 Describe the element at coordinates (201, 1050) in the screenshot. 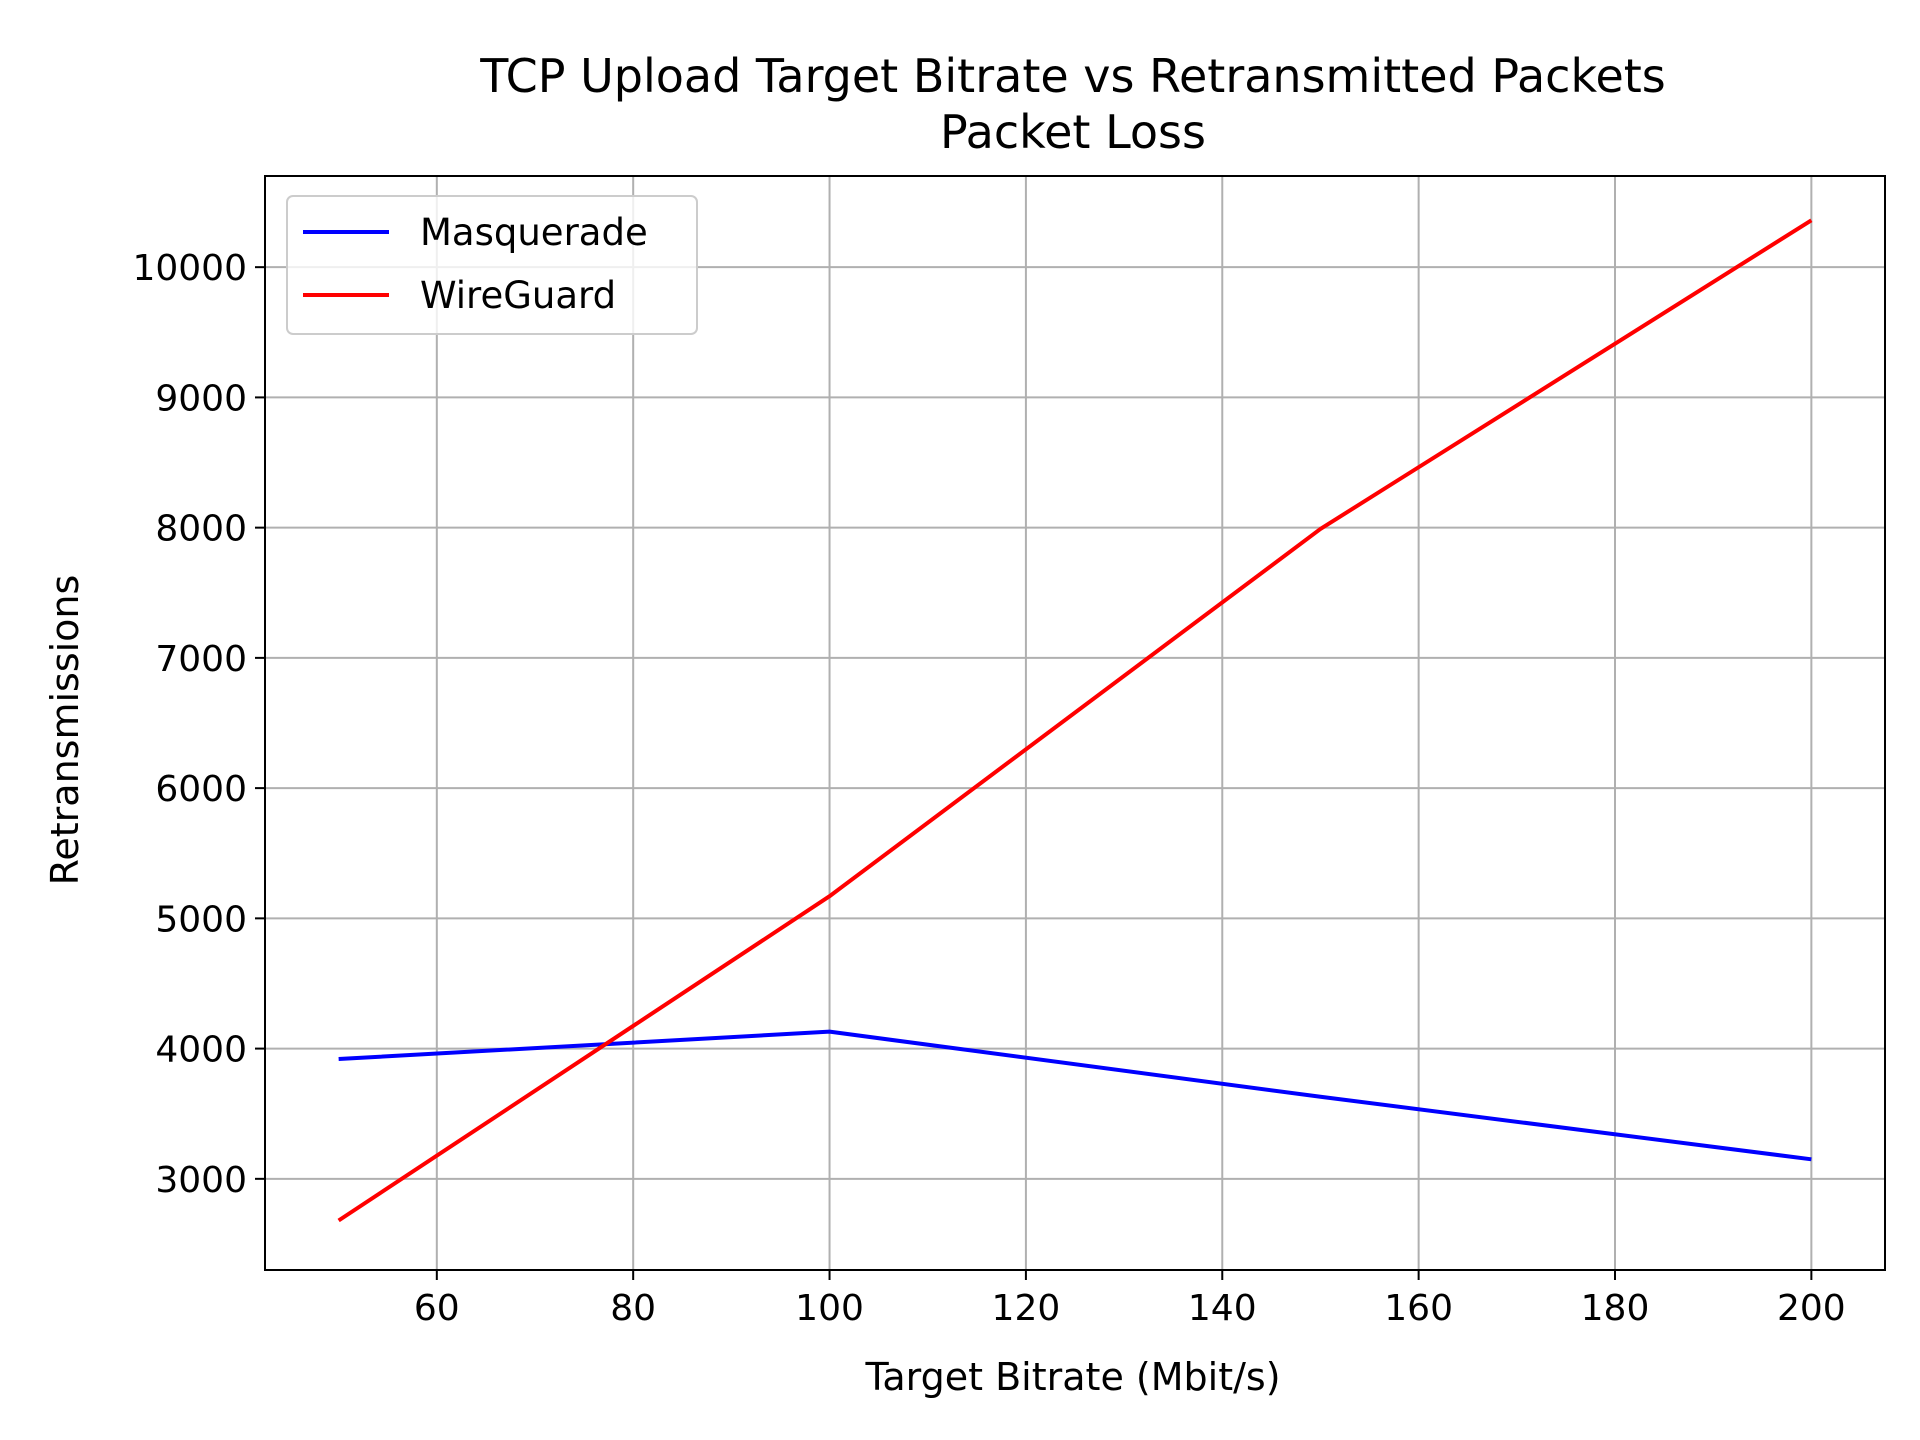

I see `y-tick-label: 4000` at that location.